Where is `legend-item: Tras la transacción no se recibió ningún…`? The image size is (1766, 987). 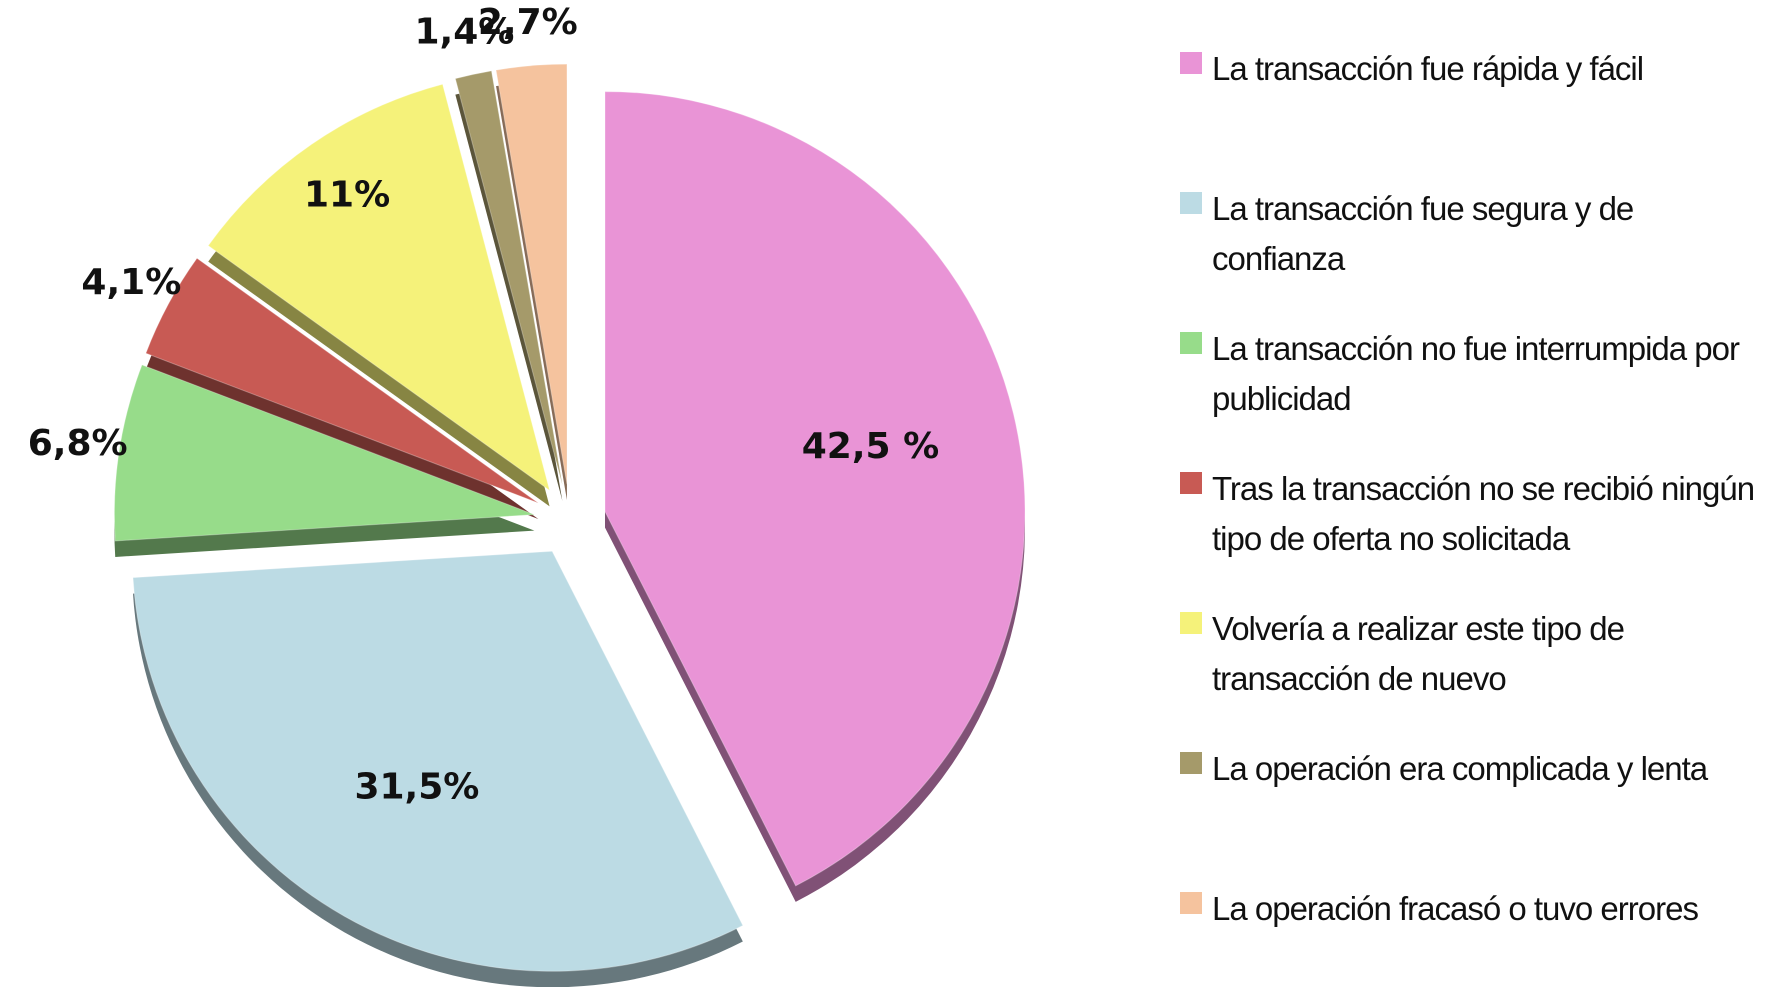 legend-item: Tras la transacción no se recibió ningún… is located at coordinates (1470, 514).